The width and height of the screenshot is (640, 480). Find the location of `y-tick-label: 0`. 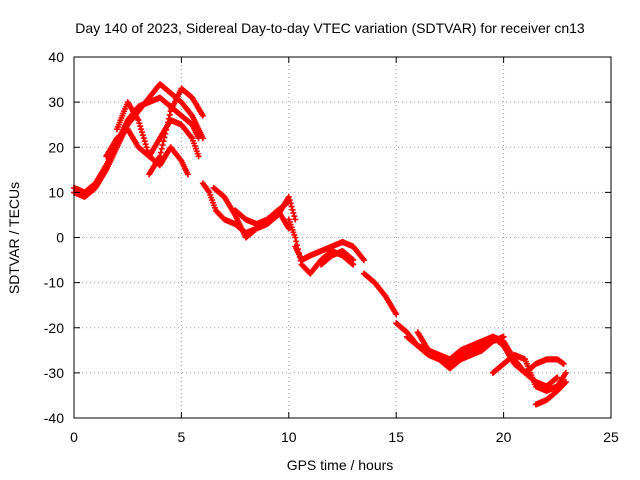

y-tick-label: 0 is located at coordinates (60, 238).